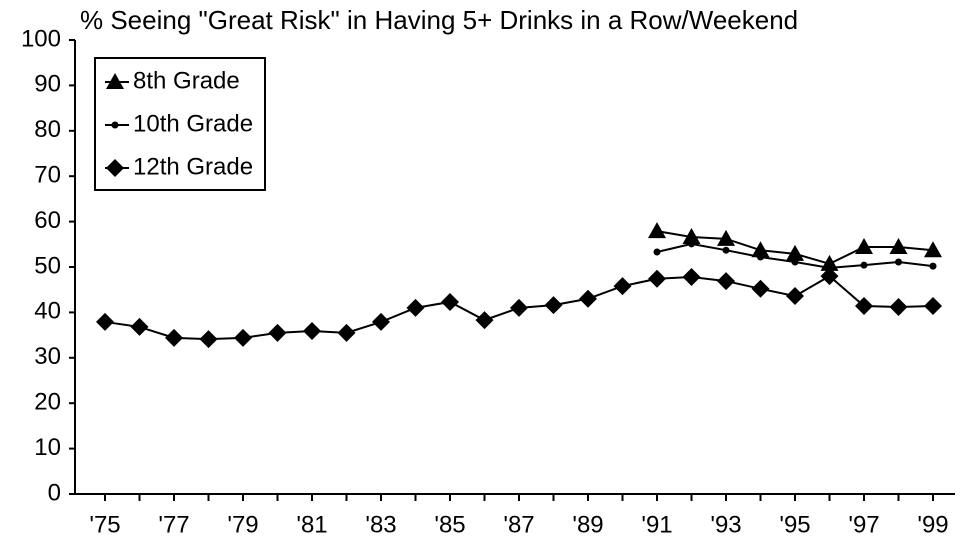 This screenshot has height=550, width=973. Describe the element at coordinates (47, 175) in the screenshot. I see `y-tick-label: 70` at that location.